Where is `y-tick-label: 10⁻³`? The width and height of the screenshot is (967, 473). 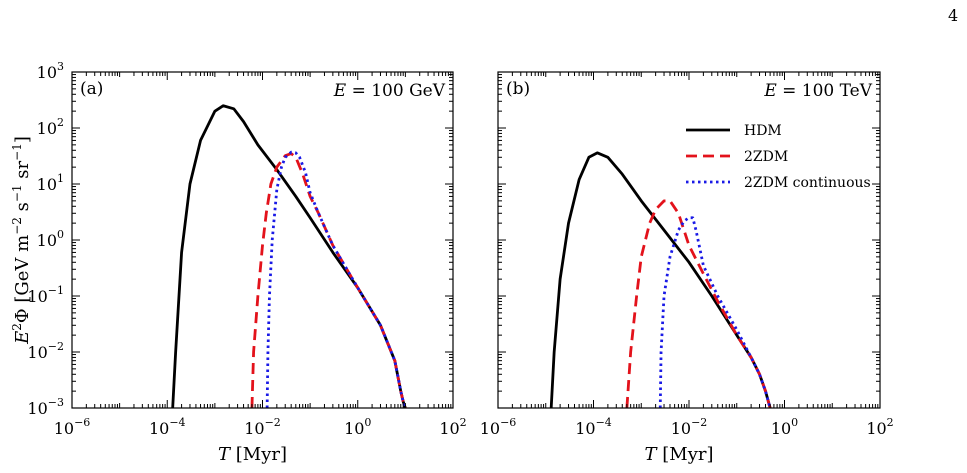 y-tick-label: 10⁻³ is located at coordinates (45, 407).